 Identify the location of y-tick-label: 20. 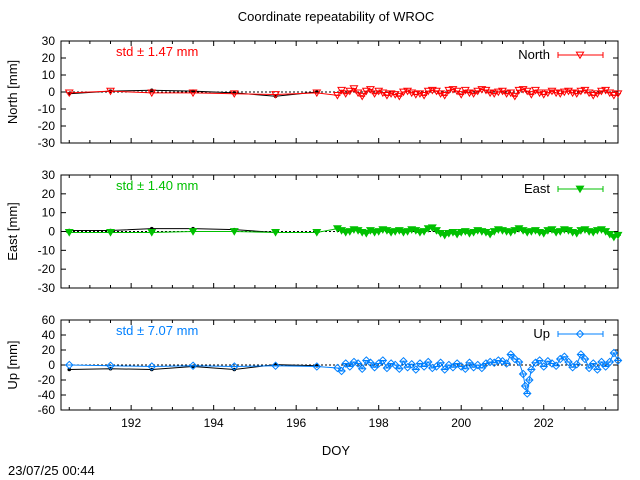
(49, 350).